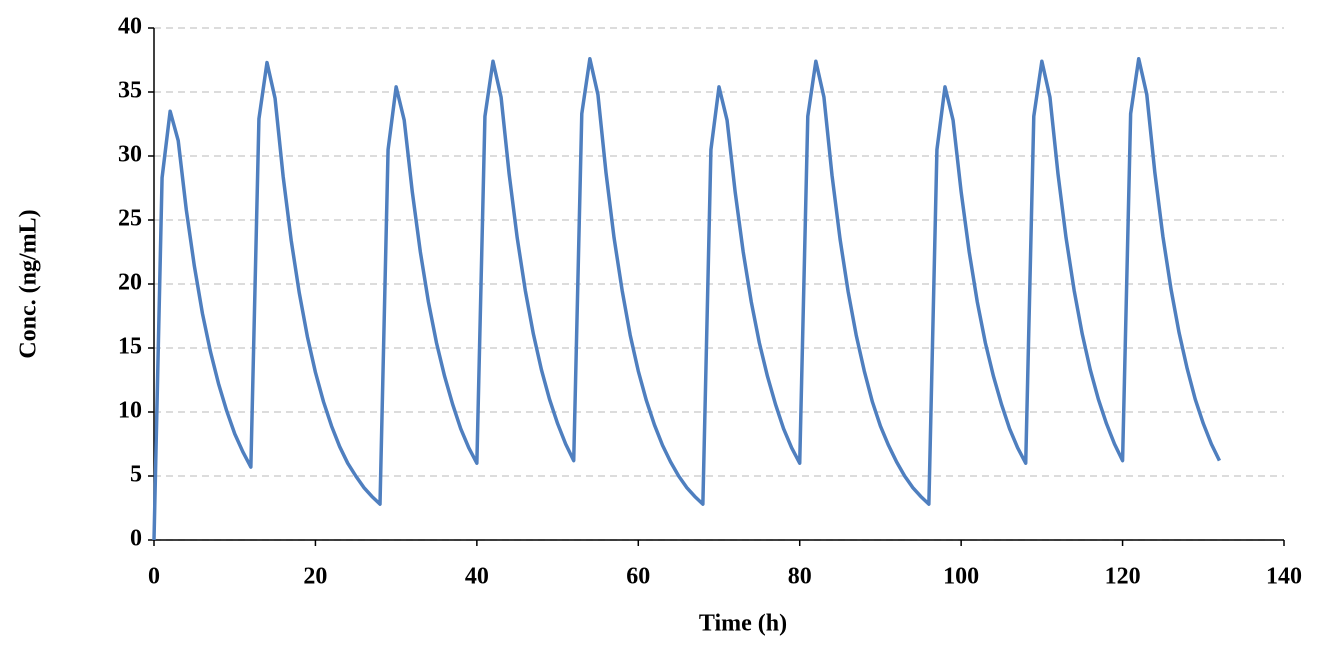  Describe the element at coordinates (1284, 577) in the screenshot. I see `x-tick-label: 140` at that location.